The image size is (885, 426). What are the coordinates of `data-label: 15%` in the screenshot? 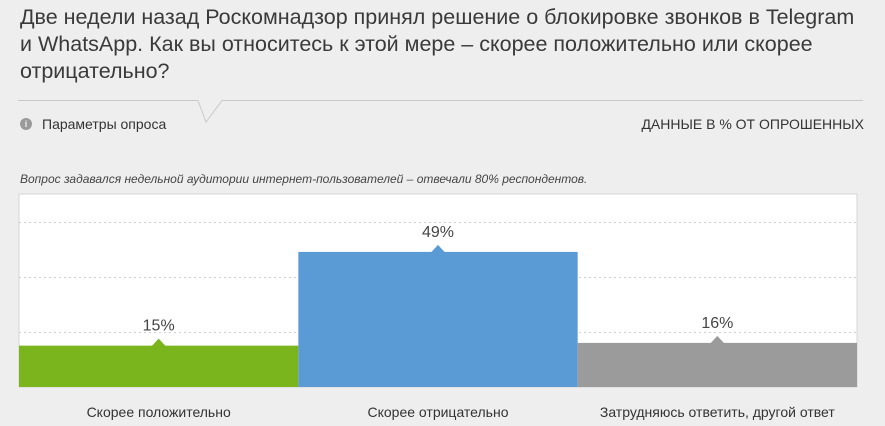 It's located at (159, 326).